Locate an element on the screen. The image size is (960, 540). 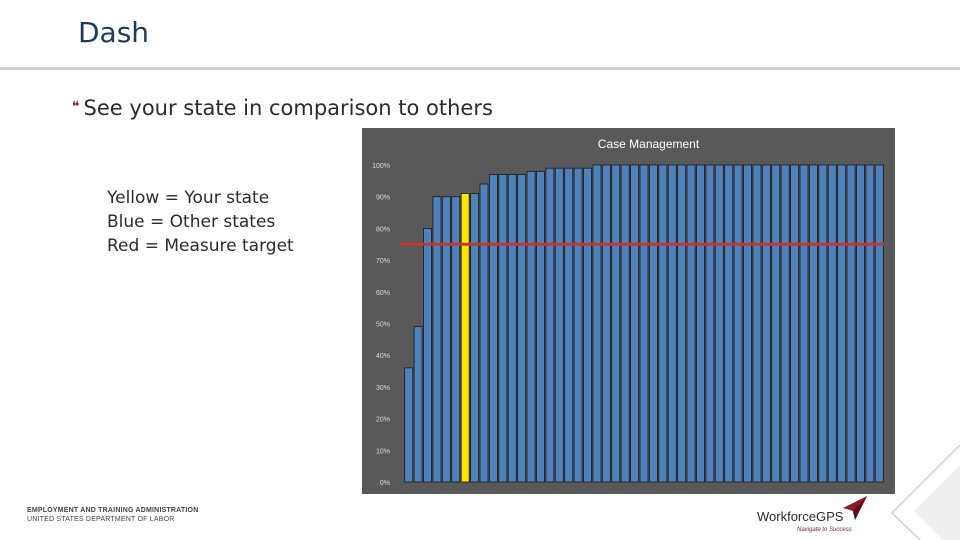
legend-blue: Blue = Other states is located at coordinates (191, 222).